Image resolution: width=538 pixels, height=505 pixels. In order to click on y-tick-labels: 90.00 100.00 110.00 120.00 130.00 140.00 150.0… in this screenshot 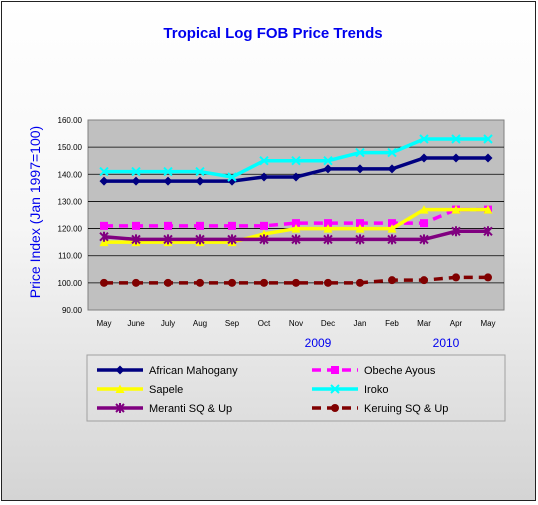, I will do `click(70, 215)`.